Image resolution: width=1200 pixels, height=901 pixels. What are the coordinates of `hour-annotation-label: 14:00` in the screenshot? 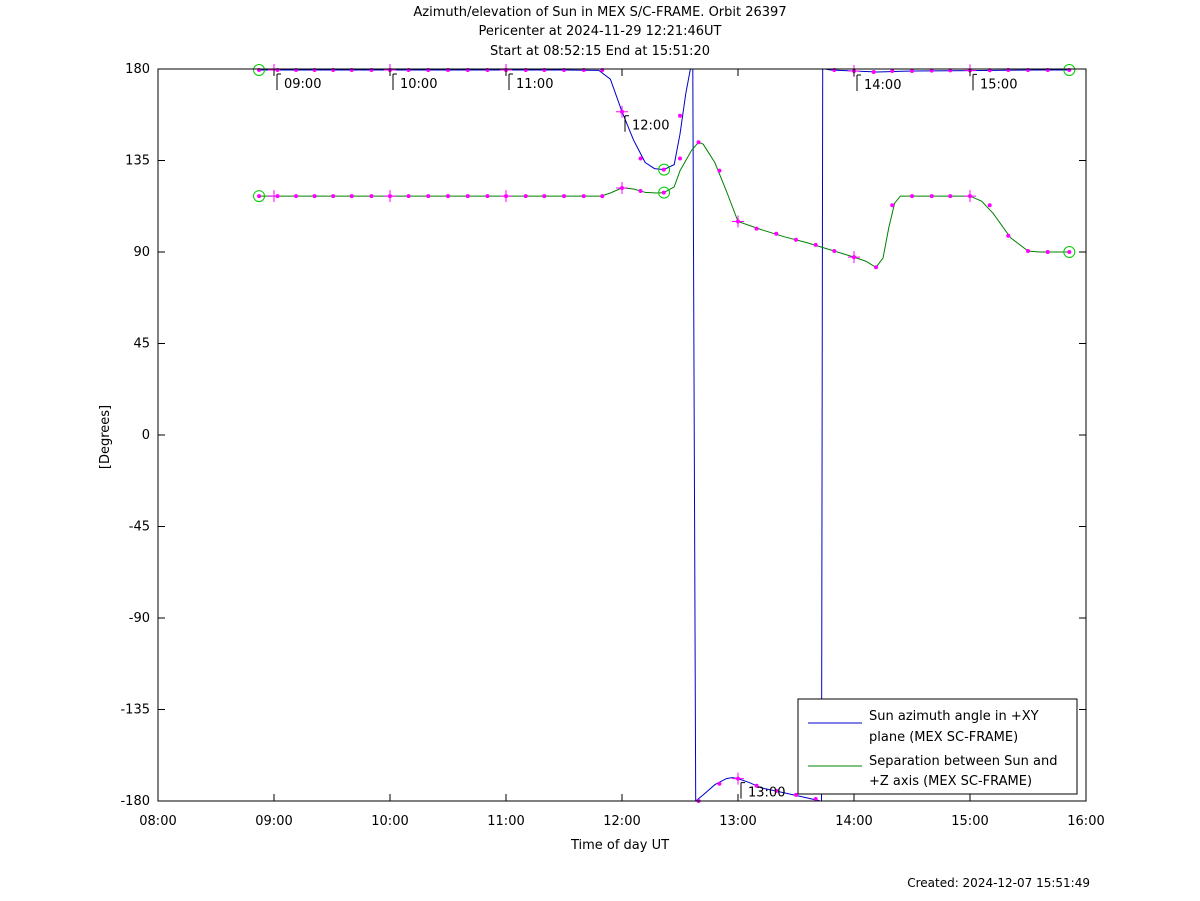 It's located at (882, 85).